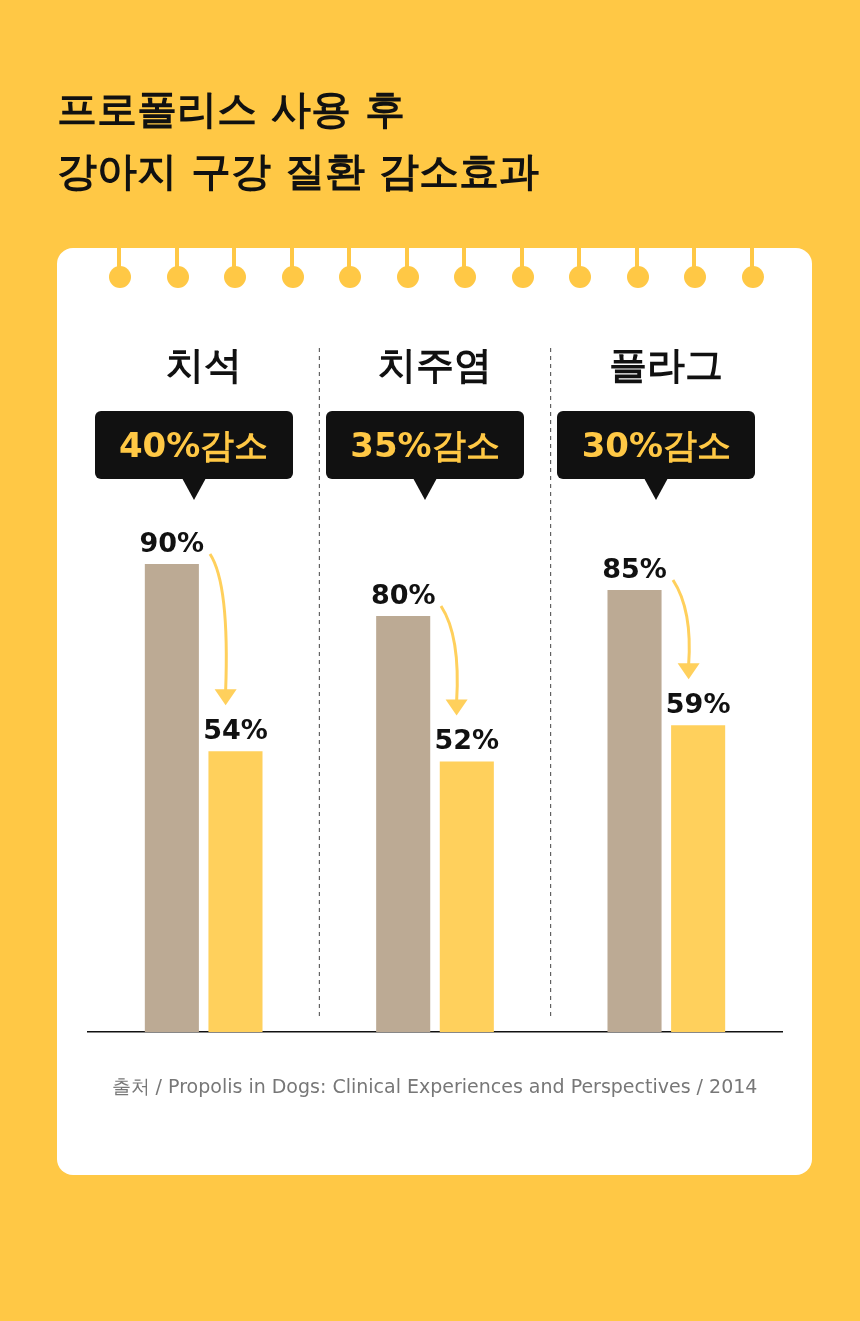 The height and width of the screenshot is (1321, 860). I want to click on text: 30%감소, so click(656, 445).